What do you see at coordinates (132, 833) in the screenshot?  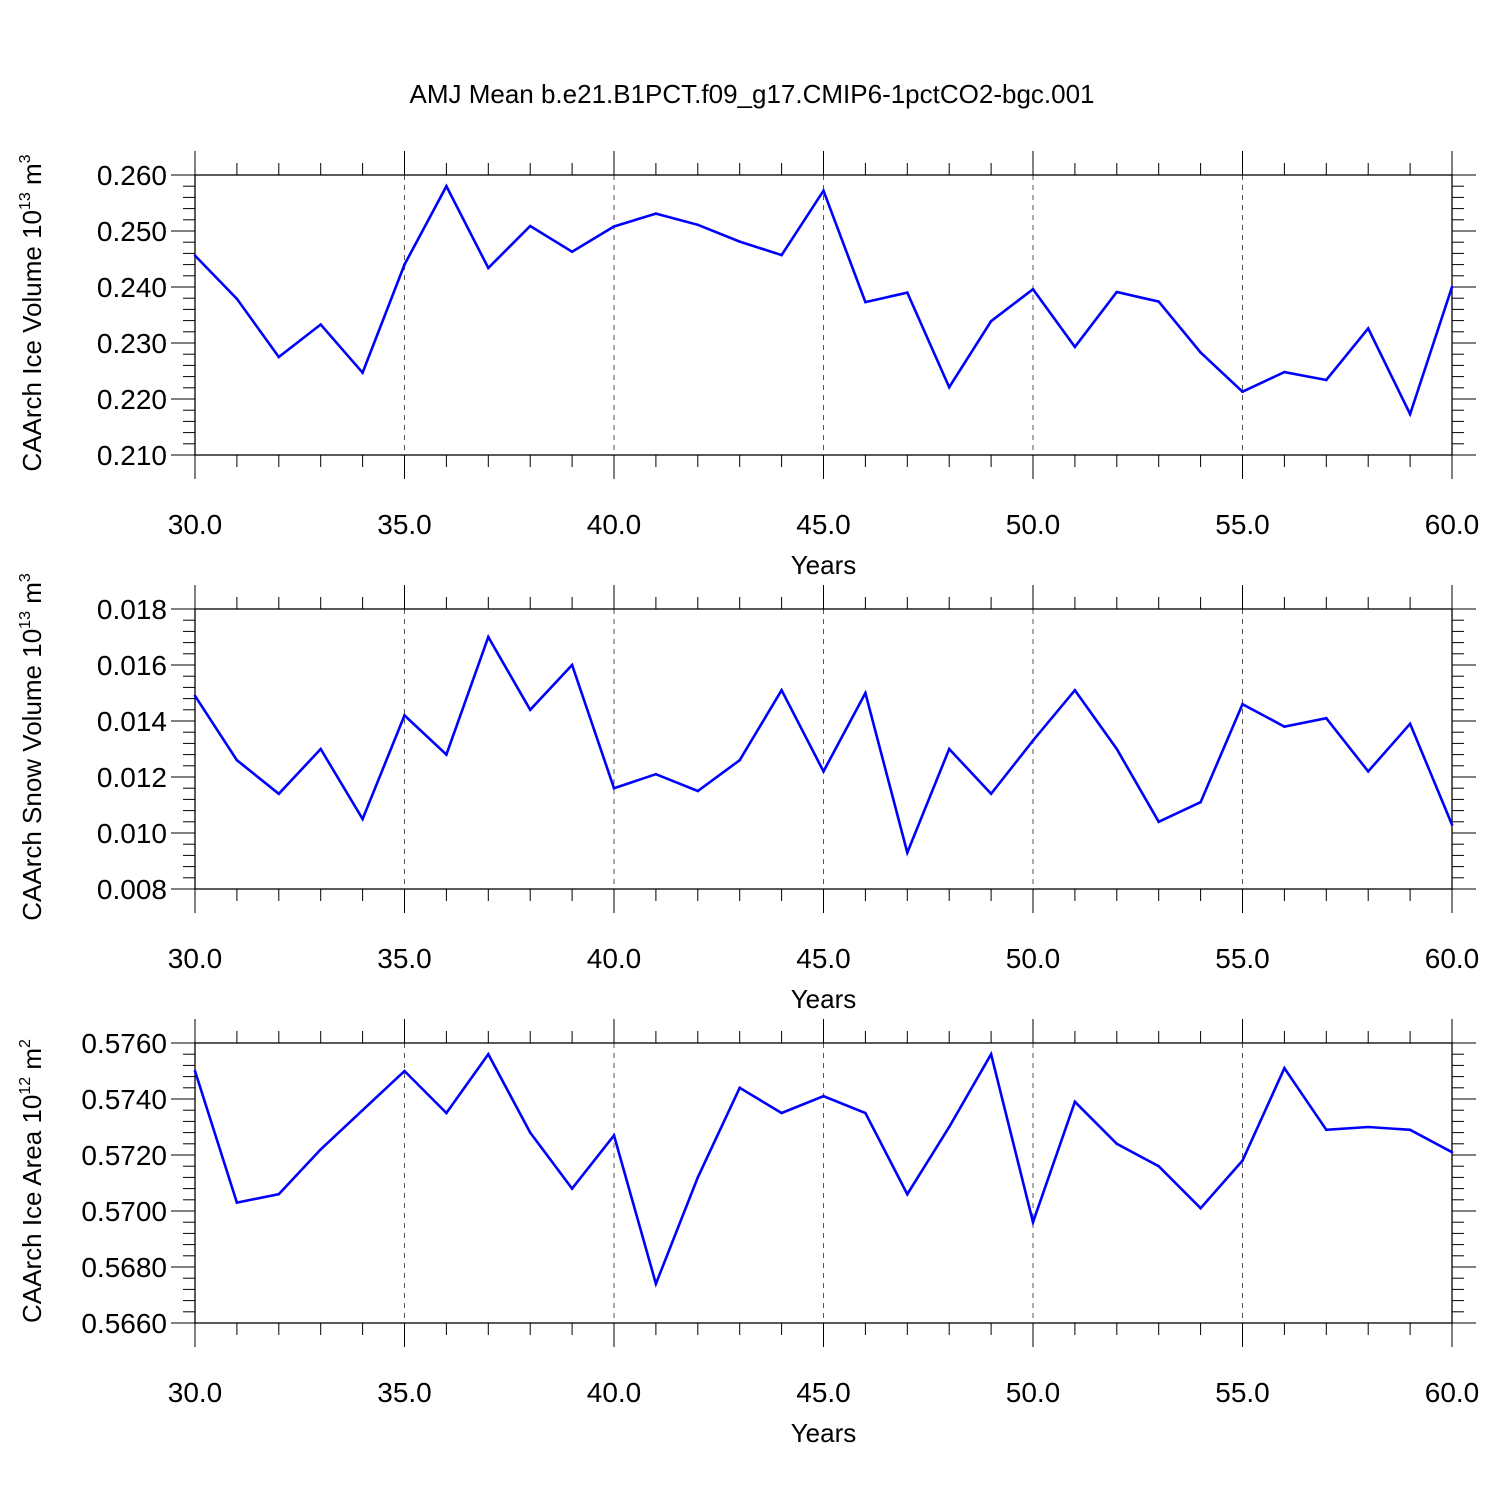 I see `y-tick-label: 0.010` at bounding box center [132, 833].